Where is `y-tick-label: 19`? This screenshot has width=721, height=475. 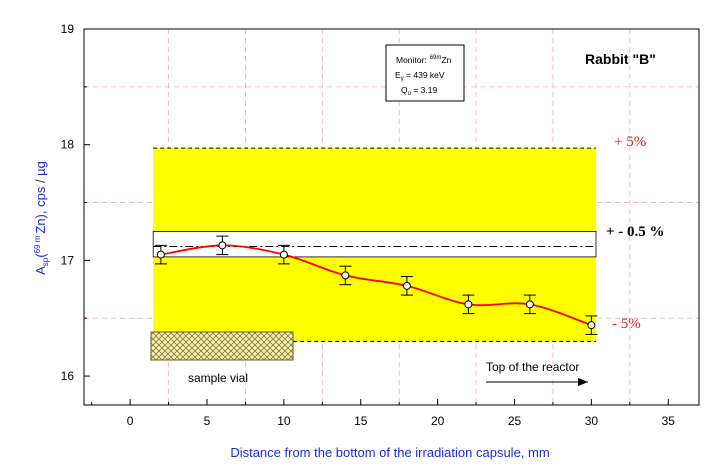
y-tick-label: 19 is located at coordinates (68, 29).